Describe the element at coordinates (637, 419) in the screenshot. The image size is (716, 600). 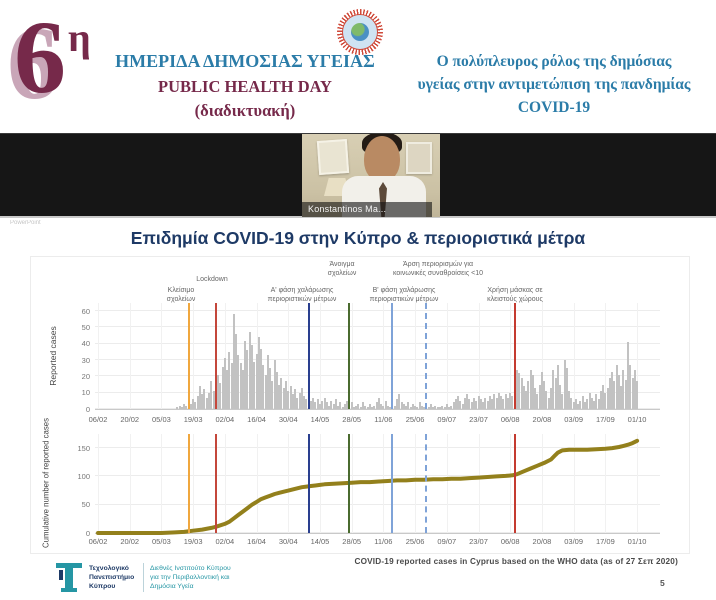
I see `x-tick-label: 01/10` at that location.